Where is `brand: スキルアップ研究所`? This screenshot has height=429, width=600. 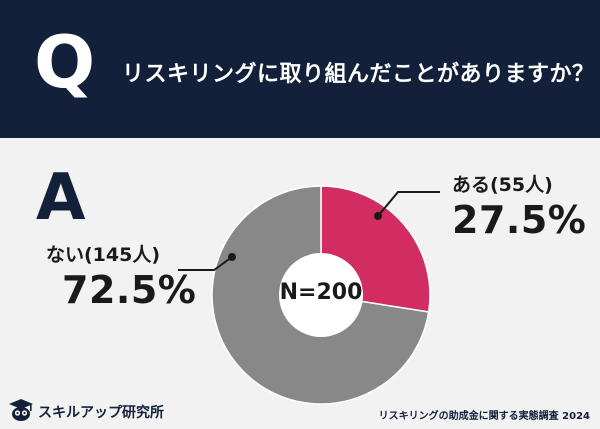
brand: スキルアップ研究所 is located at coordinates (86, 412).